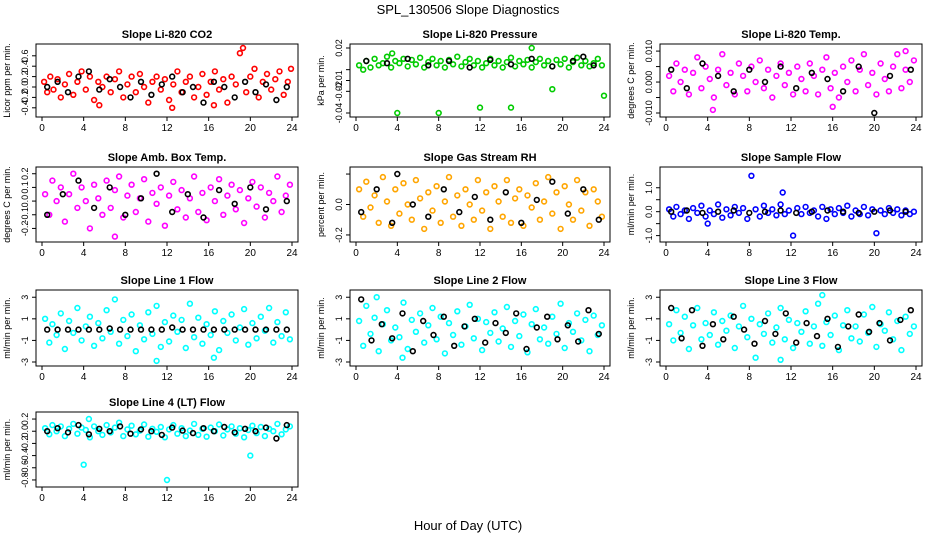  I want to click on y-tick-label: -0.4, so click(25, 456).